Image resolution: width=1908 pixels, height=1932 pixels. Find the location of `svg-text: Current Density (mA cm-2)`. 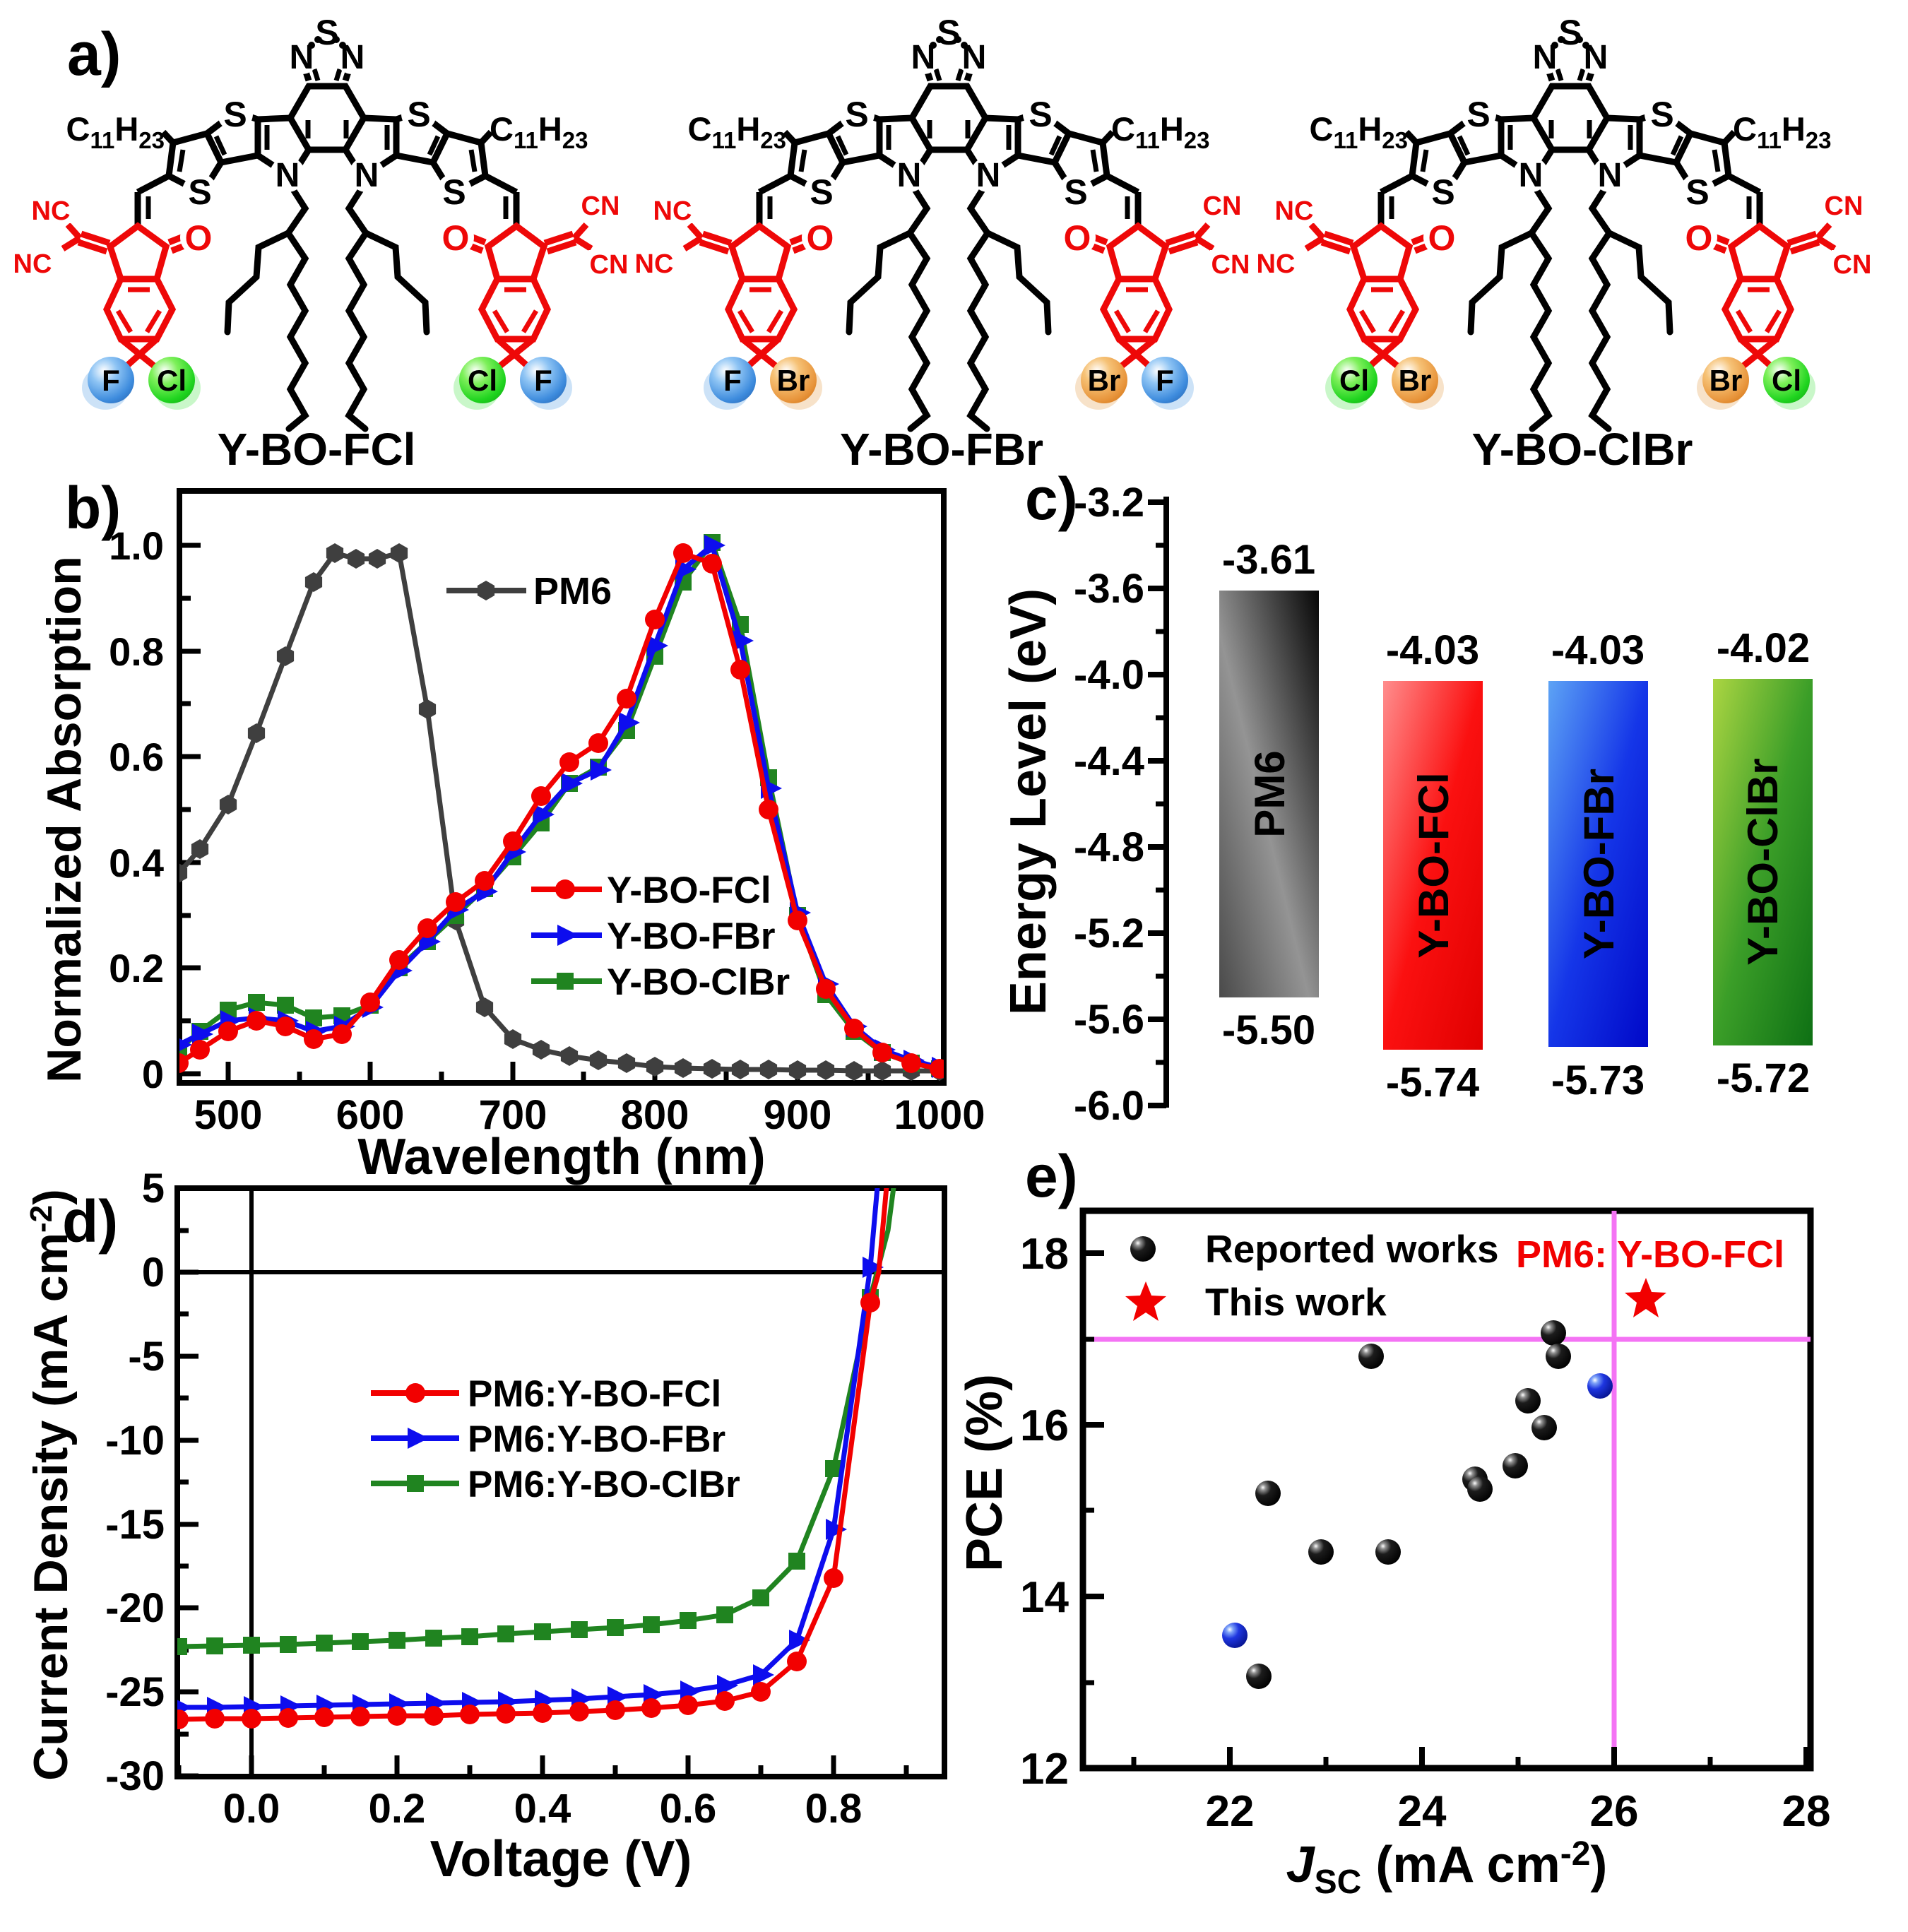

svg-text: Current Density (mA cm-2) is located at coordinates (51, 1485).